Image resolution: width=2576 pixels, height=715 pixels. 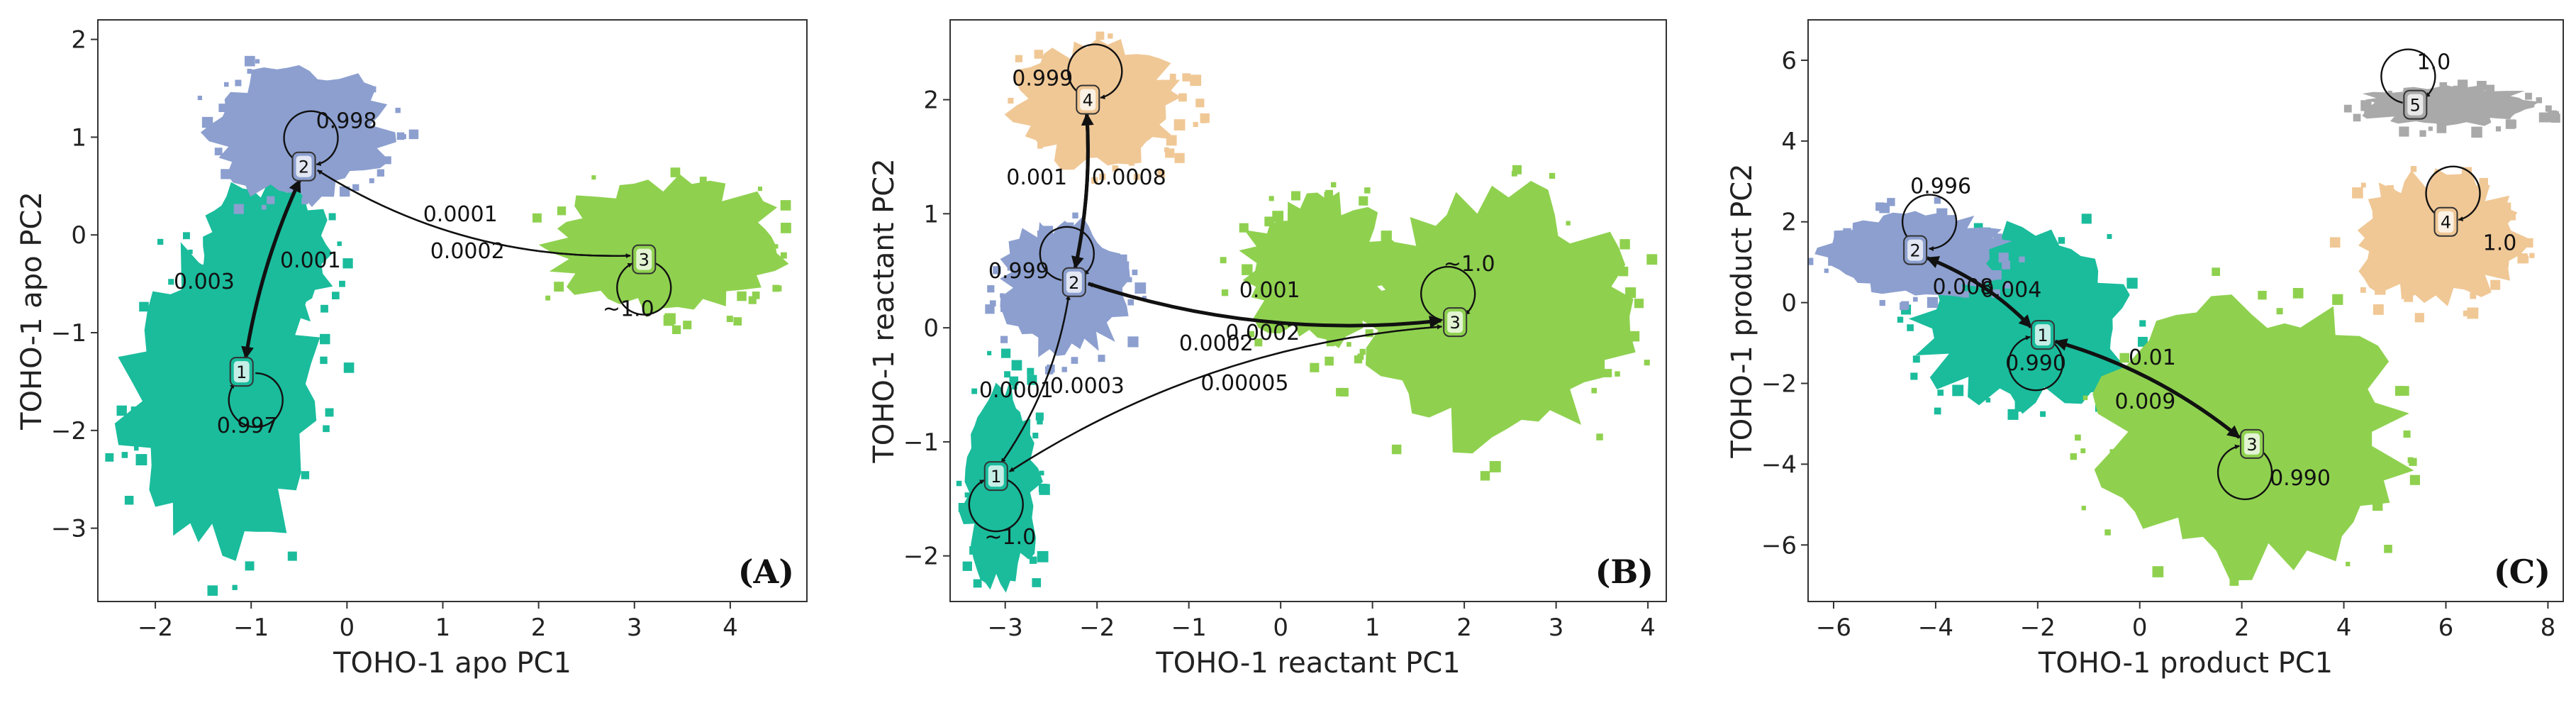 What do you see at coordinates (1244, 383) in the screenshot?
I see `transition-label: 0.00005` at bounding box center [1244, 383].